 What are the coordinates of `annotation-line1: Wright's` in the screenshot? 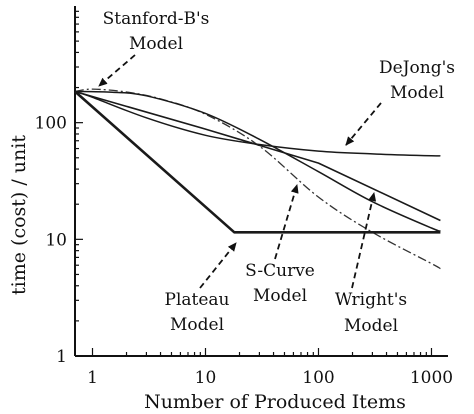 It's located at (371, 300).